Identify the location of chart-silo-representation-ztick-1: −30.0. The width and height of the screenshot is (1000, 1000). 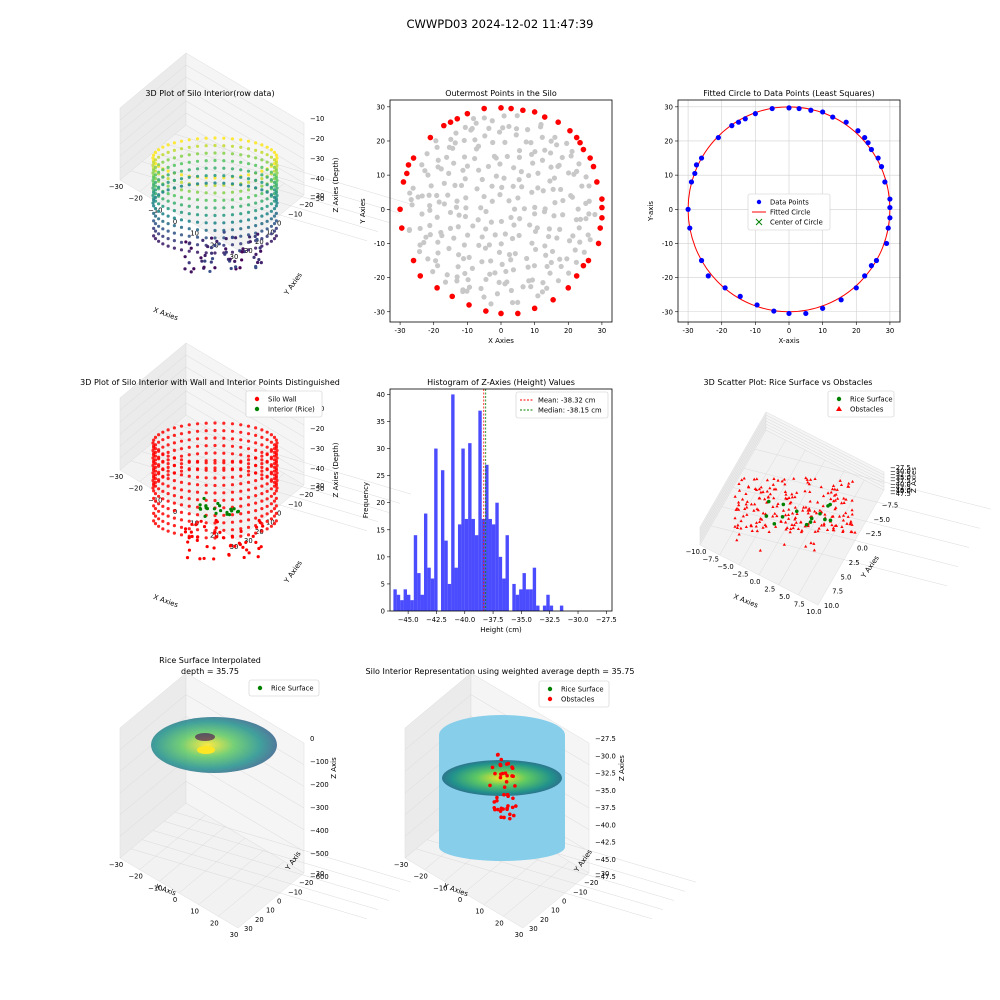
(605, 756).